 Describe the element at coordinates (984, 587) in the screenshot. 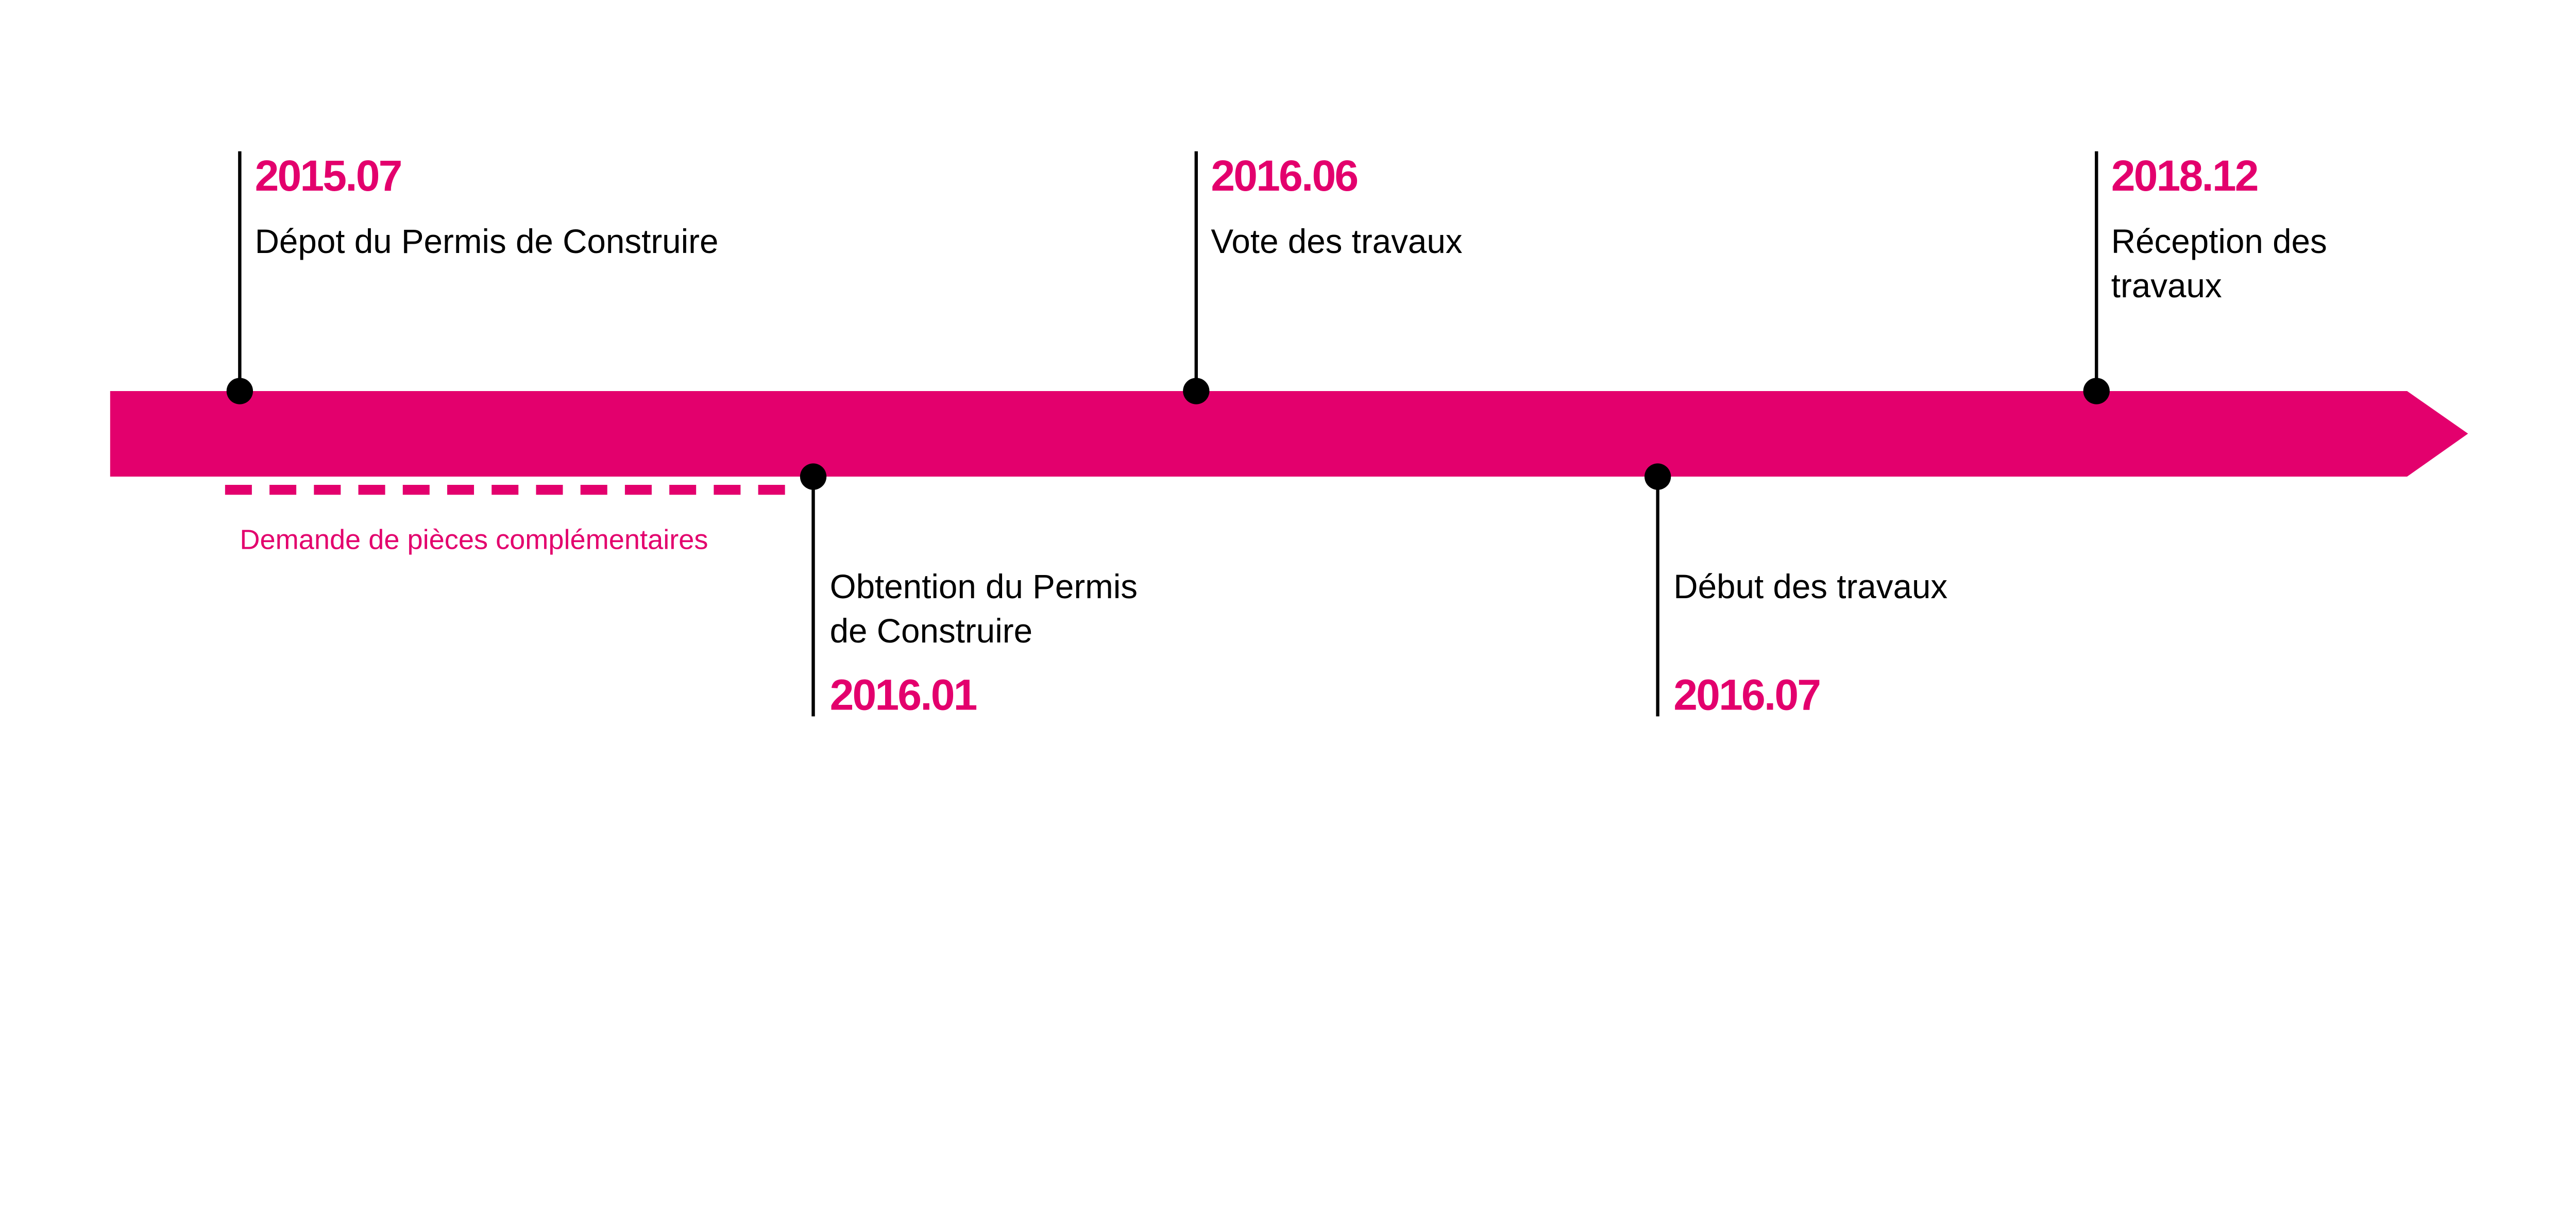

I see `milestone-label: Obtention du Permis` at that location.